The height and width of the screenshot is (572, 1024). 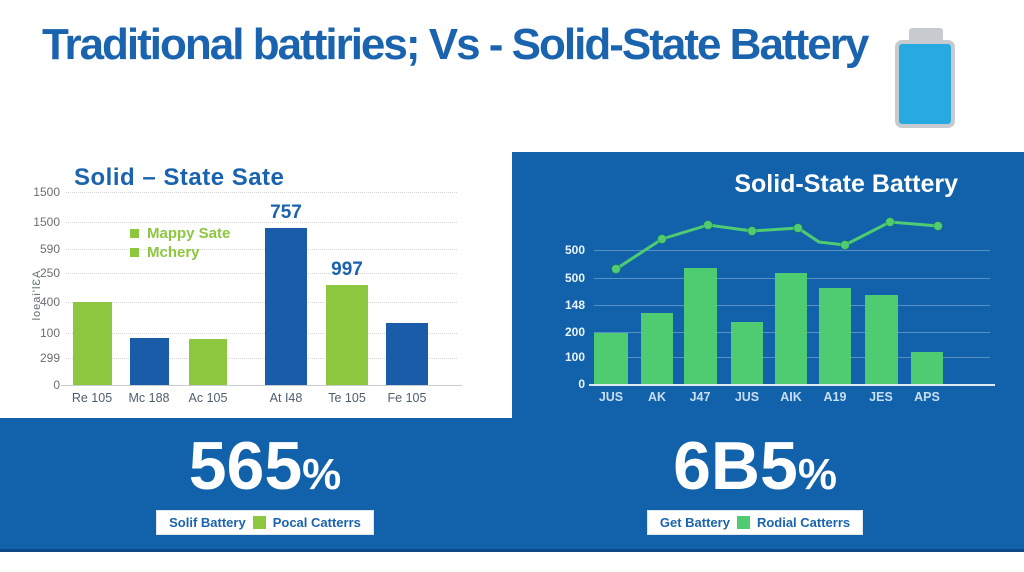 What do you see at coordinates (581, 384) in the screenshot?
I see `right-y-tick-label: 0` at bounding box center [581, 384].